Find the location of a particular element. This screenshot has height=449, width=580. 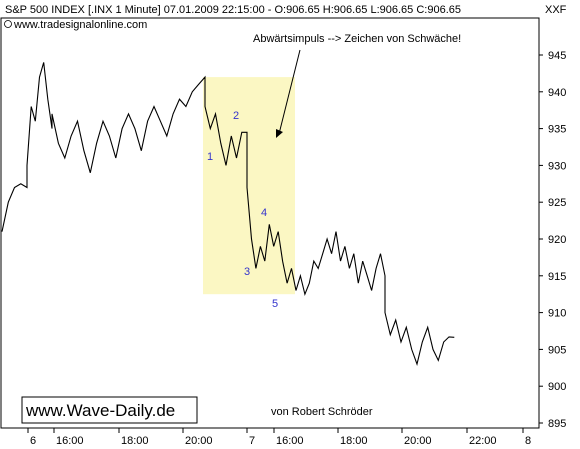

y-axis: 895 900 905 910 915 920 925 930 935 940 945 is located at coordinates (552, 240).